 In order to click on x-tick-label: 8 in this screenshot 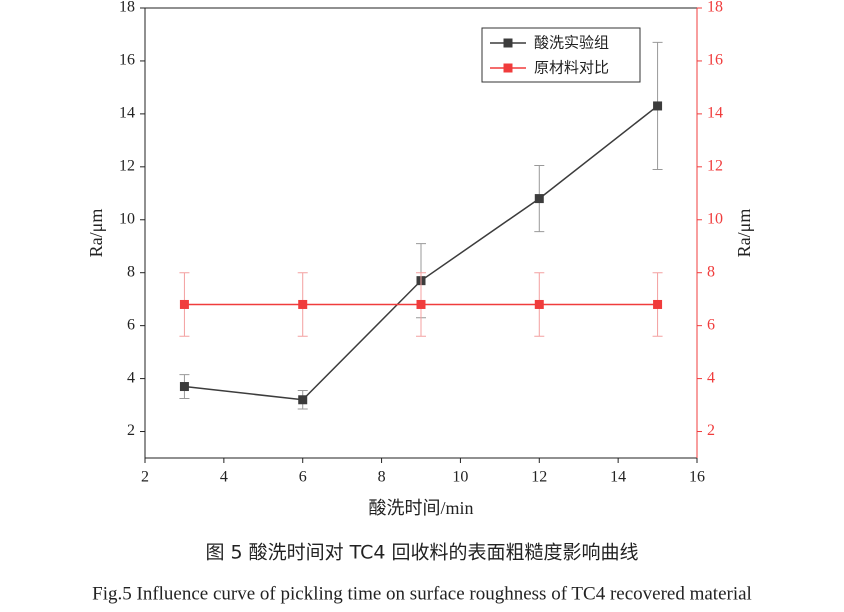, I will do `click(382, 477)`.